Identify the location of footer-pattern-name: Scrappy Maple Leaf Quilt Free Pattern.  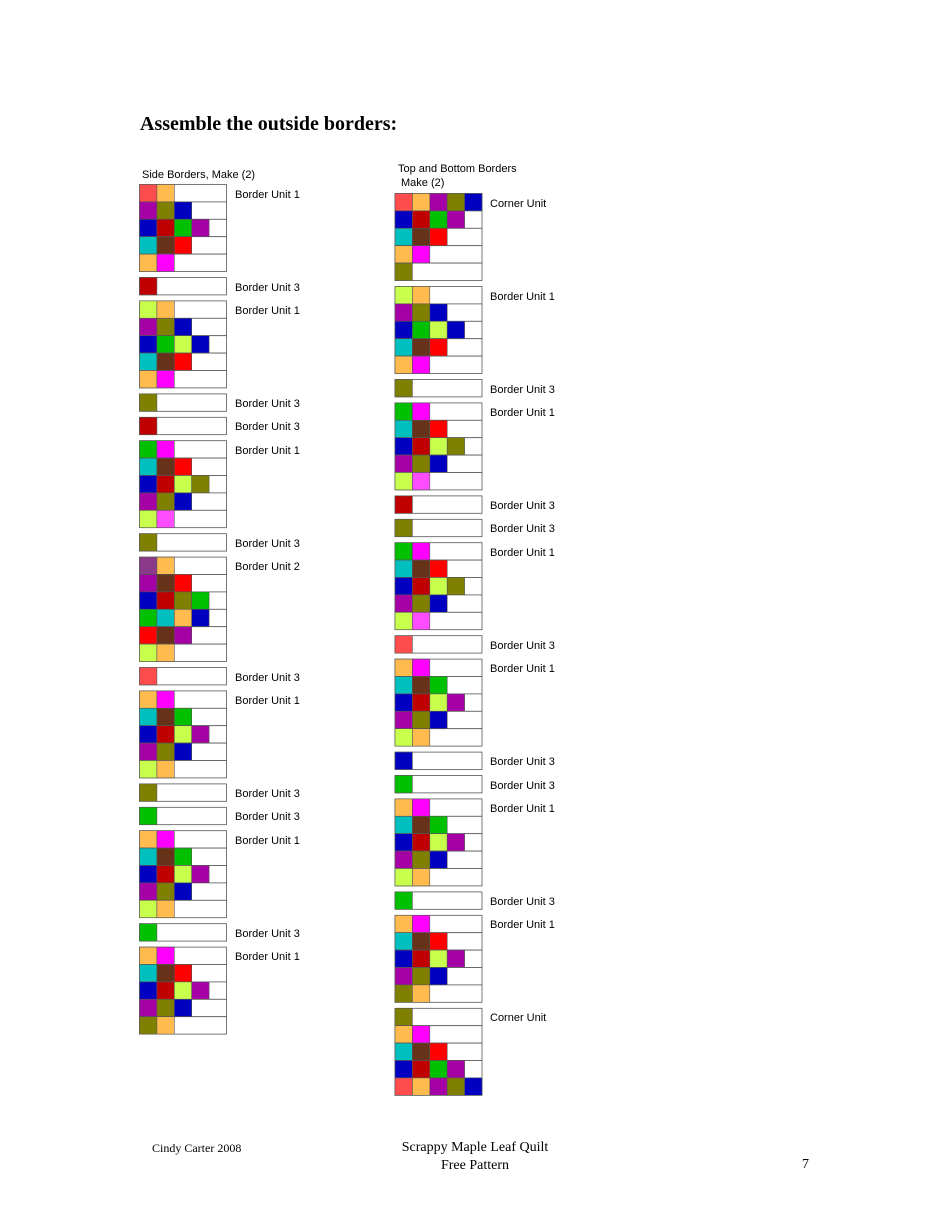
(475, 1157).